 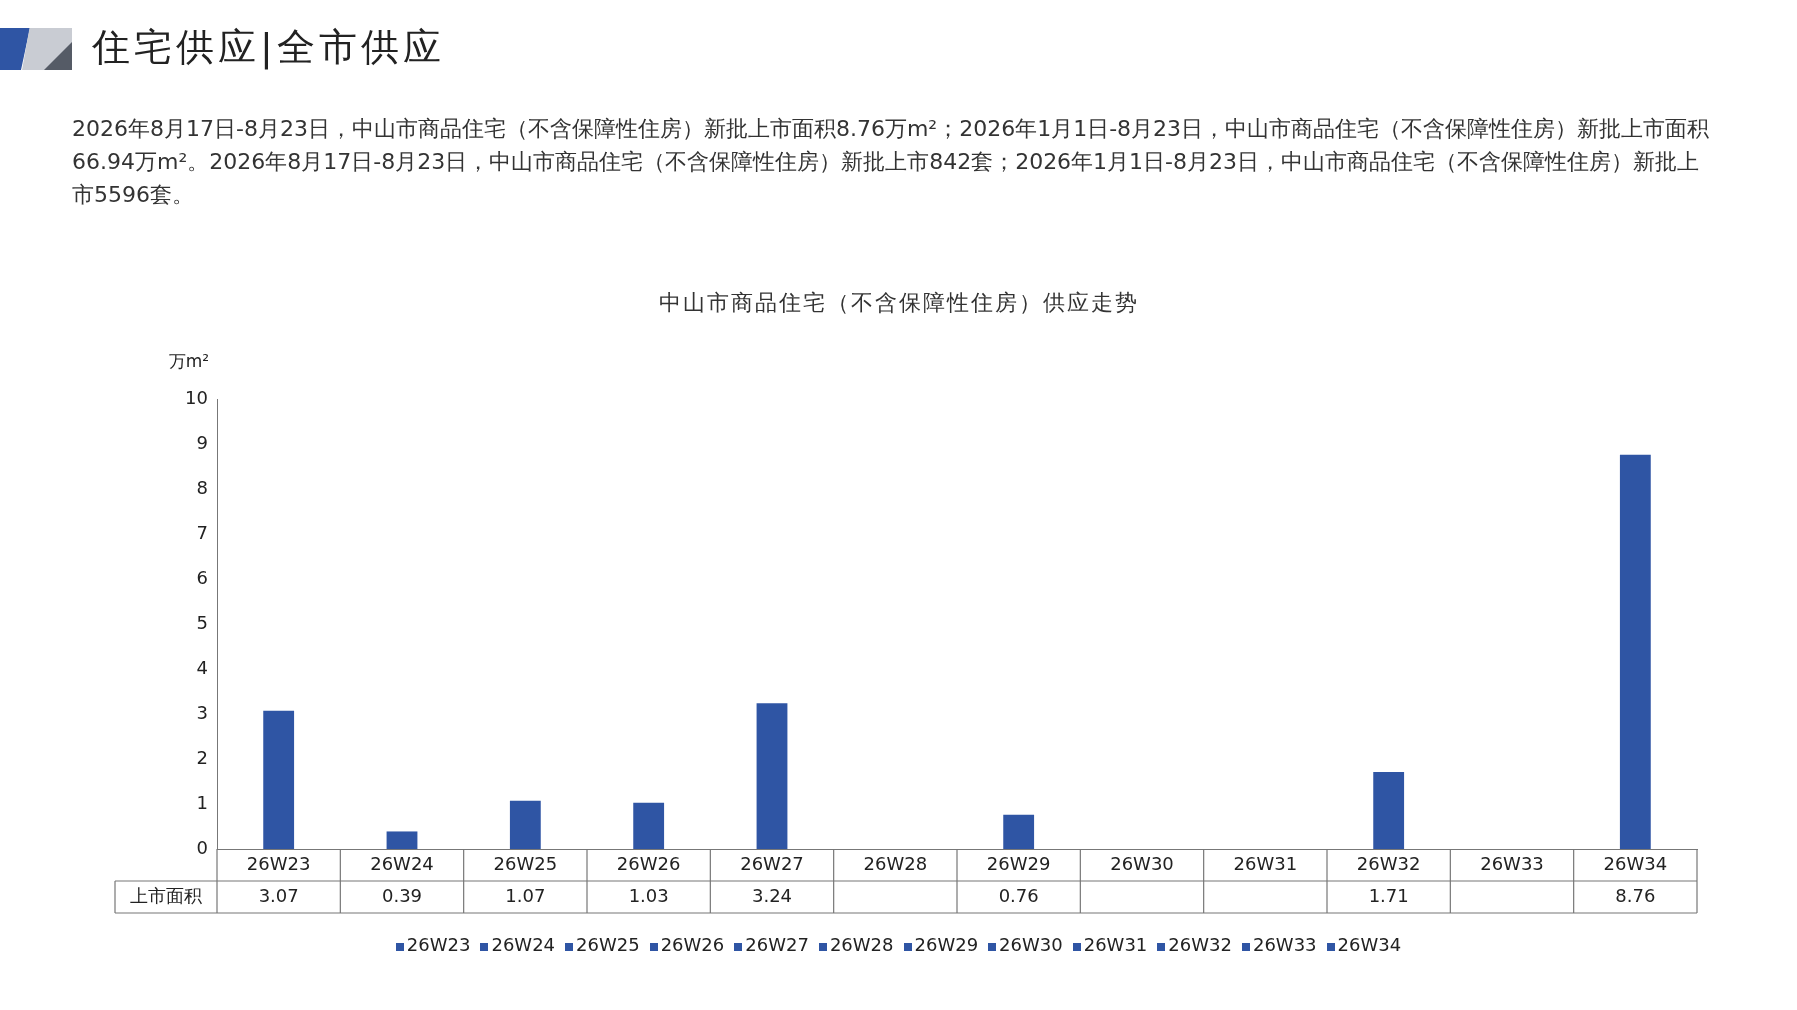 What do you see at coordinates (891, 162) in the screenshot?
I see `text: 2026年8月17日-8月23日，中山市商品住宅（不含保障性住房）新批上市面积8.76万m²；2026年1月1日-8月23日，中山市商品住宅（不含保障性住房）新批上市面积66.94万m²。2026年8月17日-8月23日，中山市商品住宅（不含保障性住房）新批上市842套；2026年1月1日-8月23日，中山市商品住宅（不含保障性住房）新批上市5596套。` at bounding box center [891, 162].